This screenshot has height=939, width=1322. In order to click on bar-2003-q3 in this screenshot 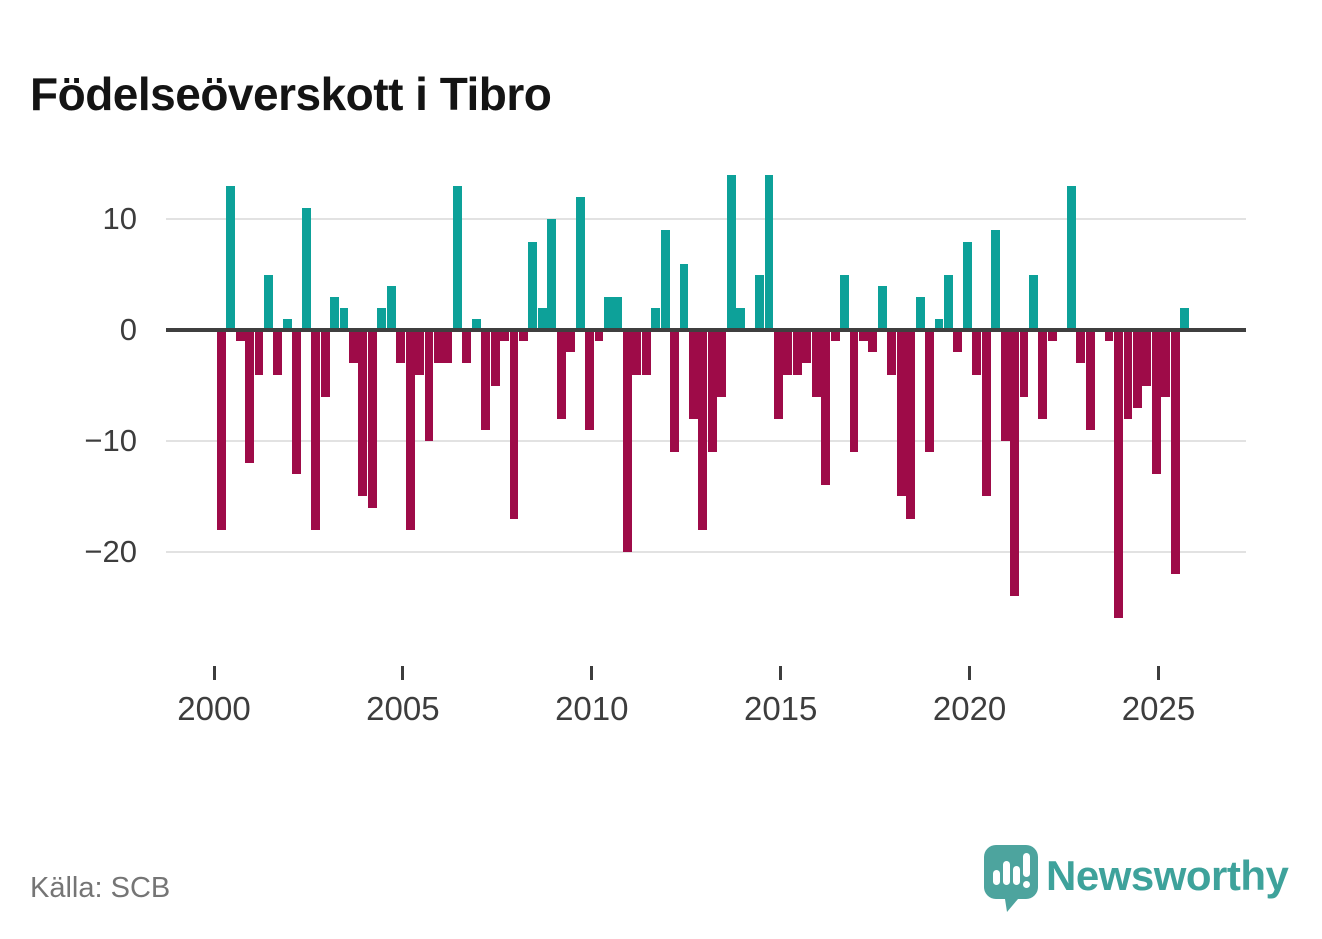, I will do `click(353, 347)`.